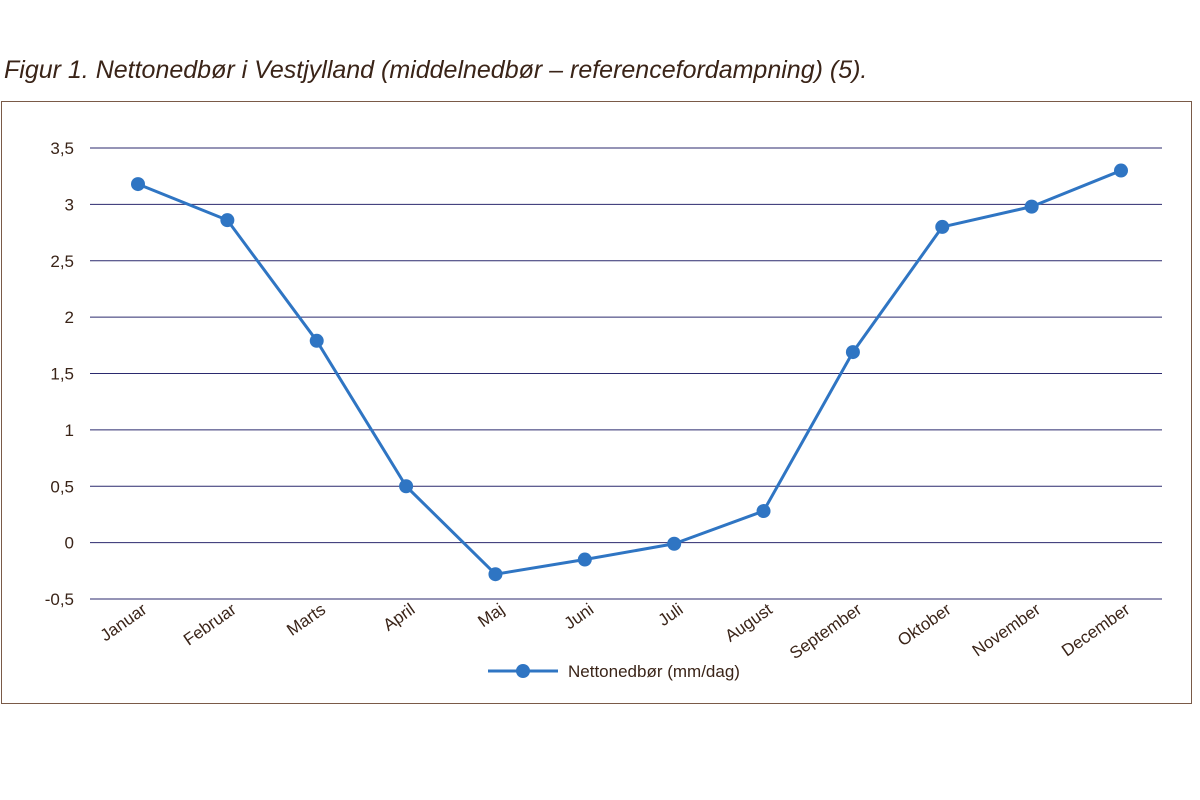 The image size is (1200, 800). I want to click on x-tick-label: September, so click(825, 631).